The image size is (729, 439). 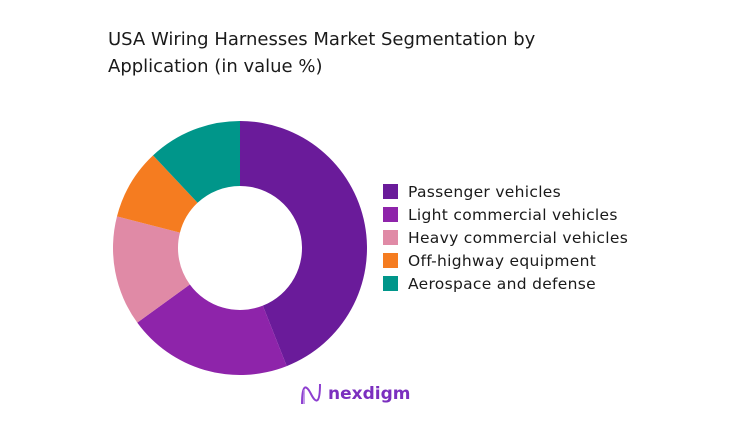 What do you see at coordinates (212, 329) in the screenshot?
I see `slice-light-commercial-vehicles` at bounding box center [212, 329].